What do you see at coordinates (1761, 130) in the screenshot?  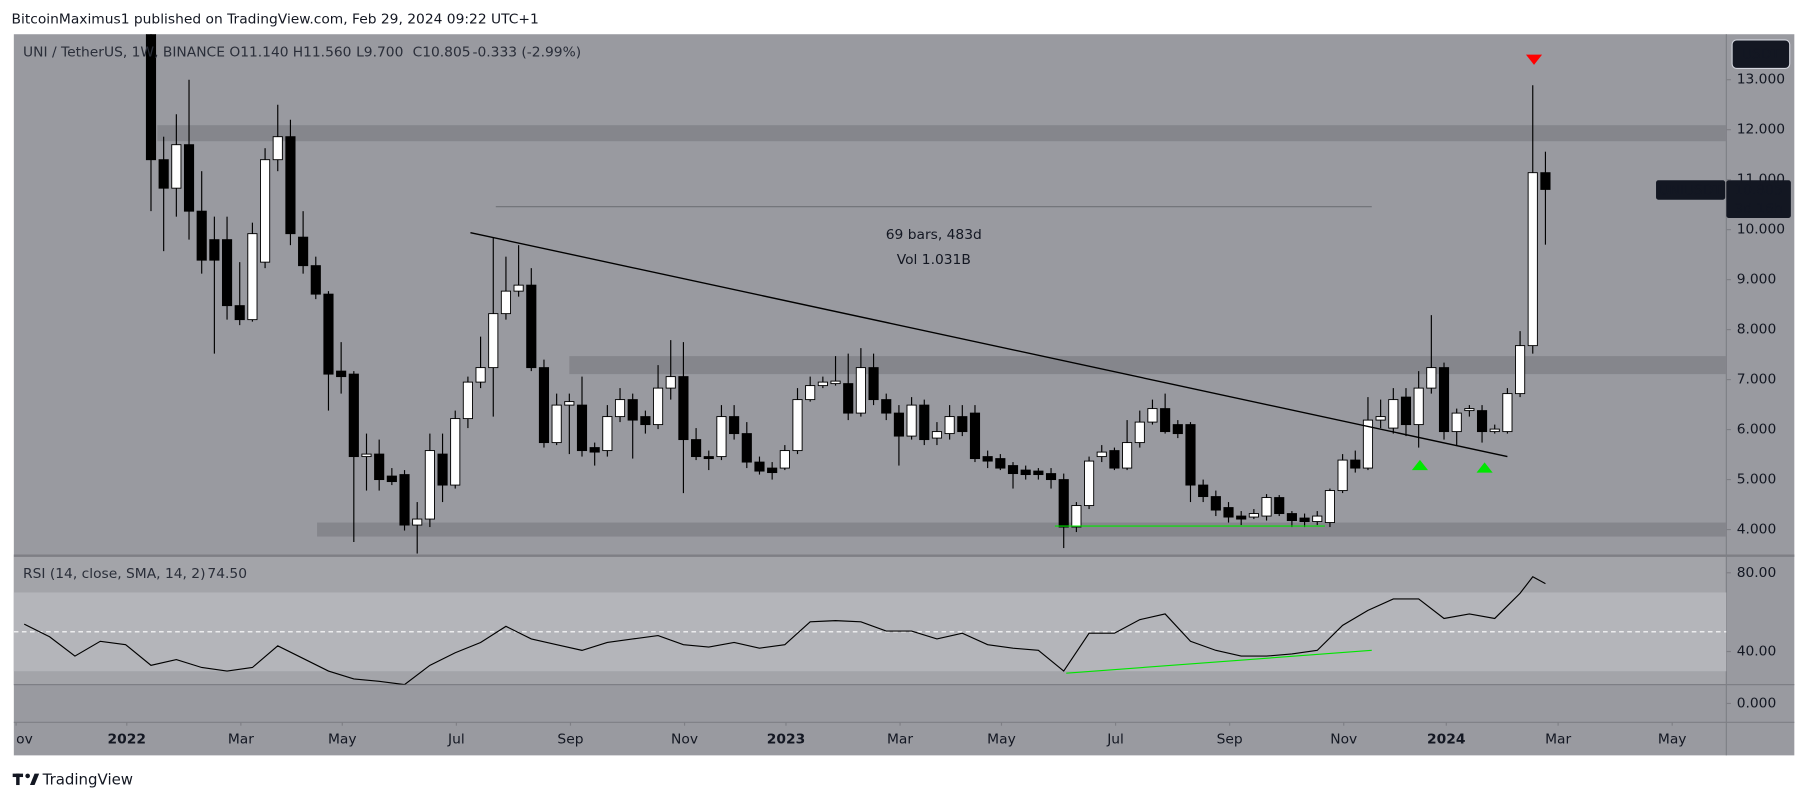 I see `y-tick-label: 12.000` at bounding box center [1761, 130].